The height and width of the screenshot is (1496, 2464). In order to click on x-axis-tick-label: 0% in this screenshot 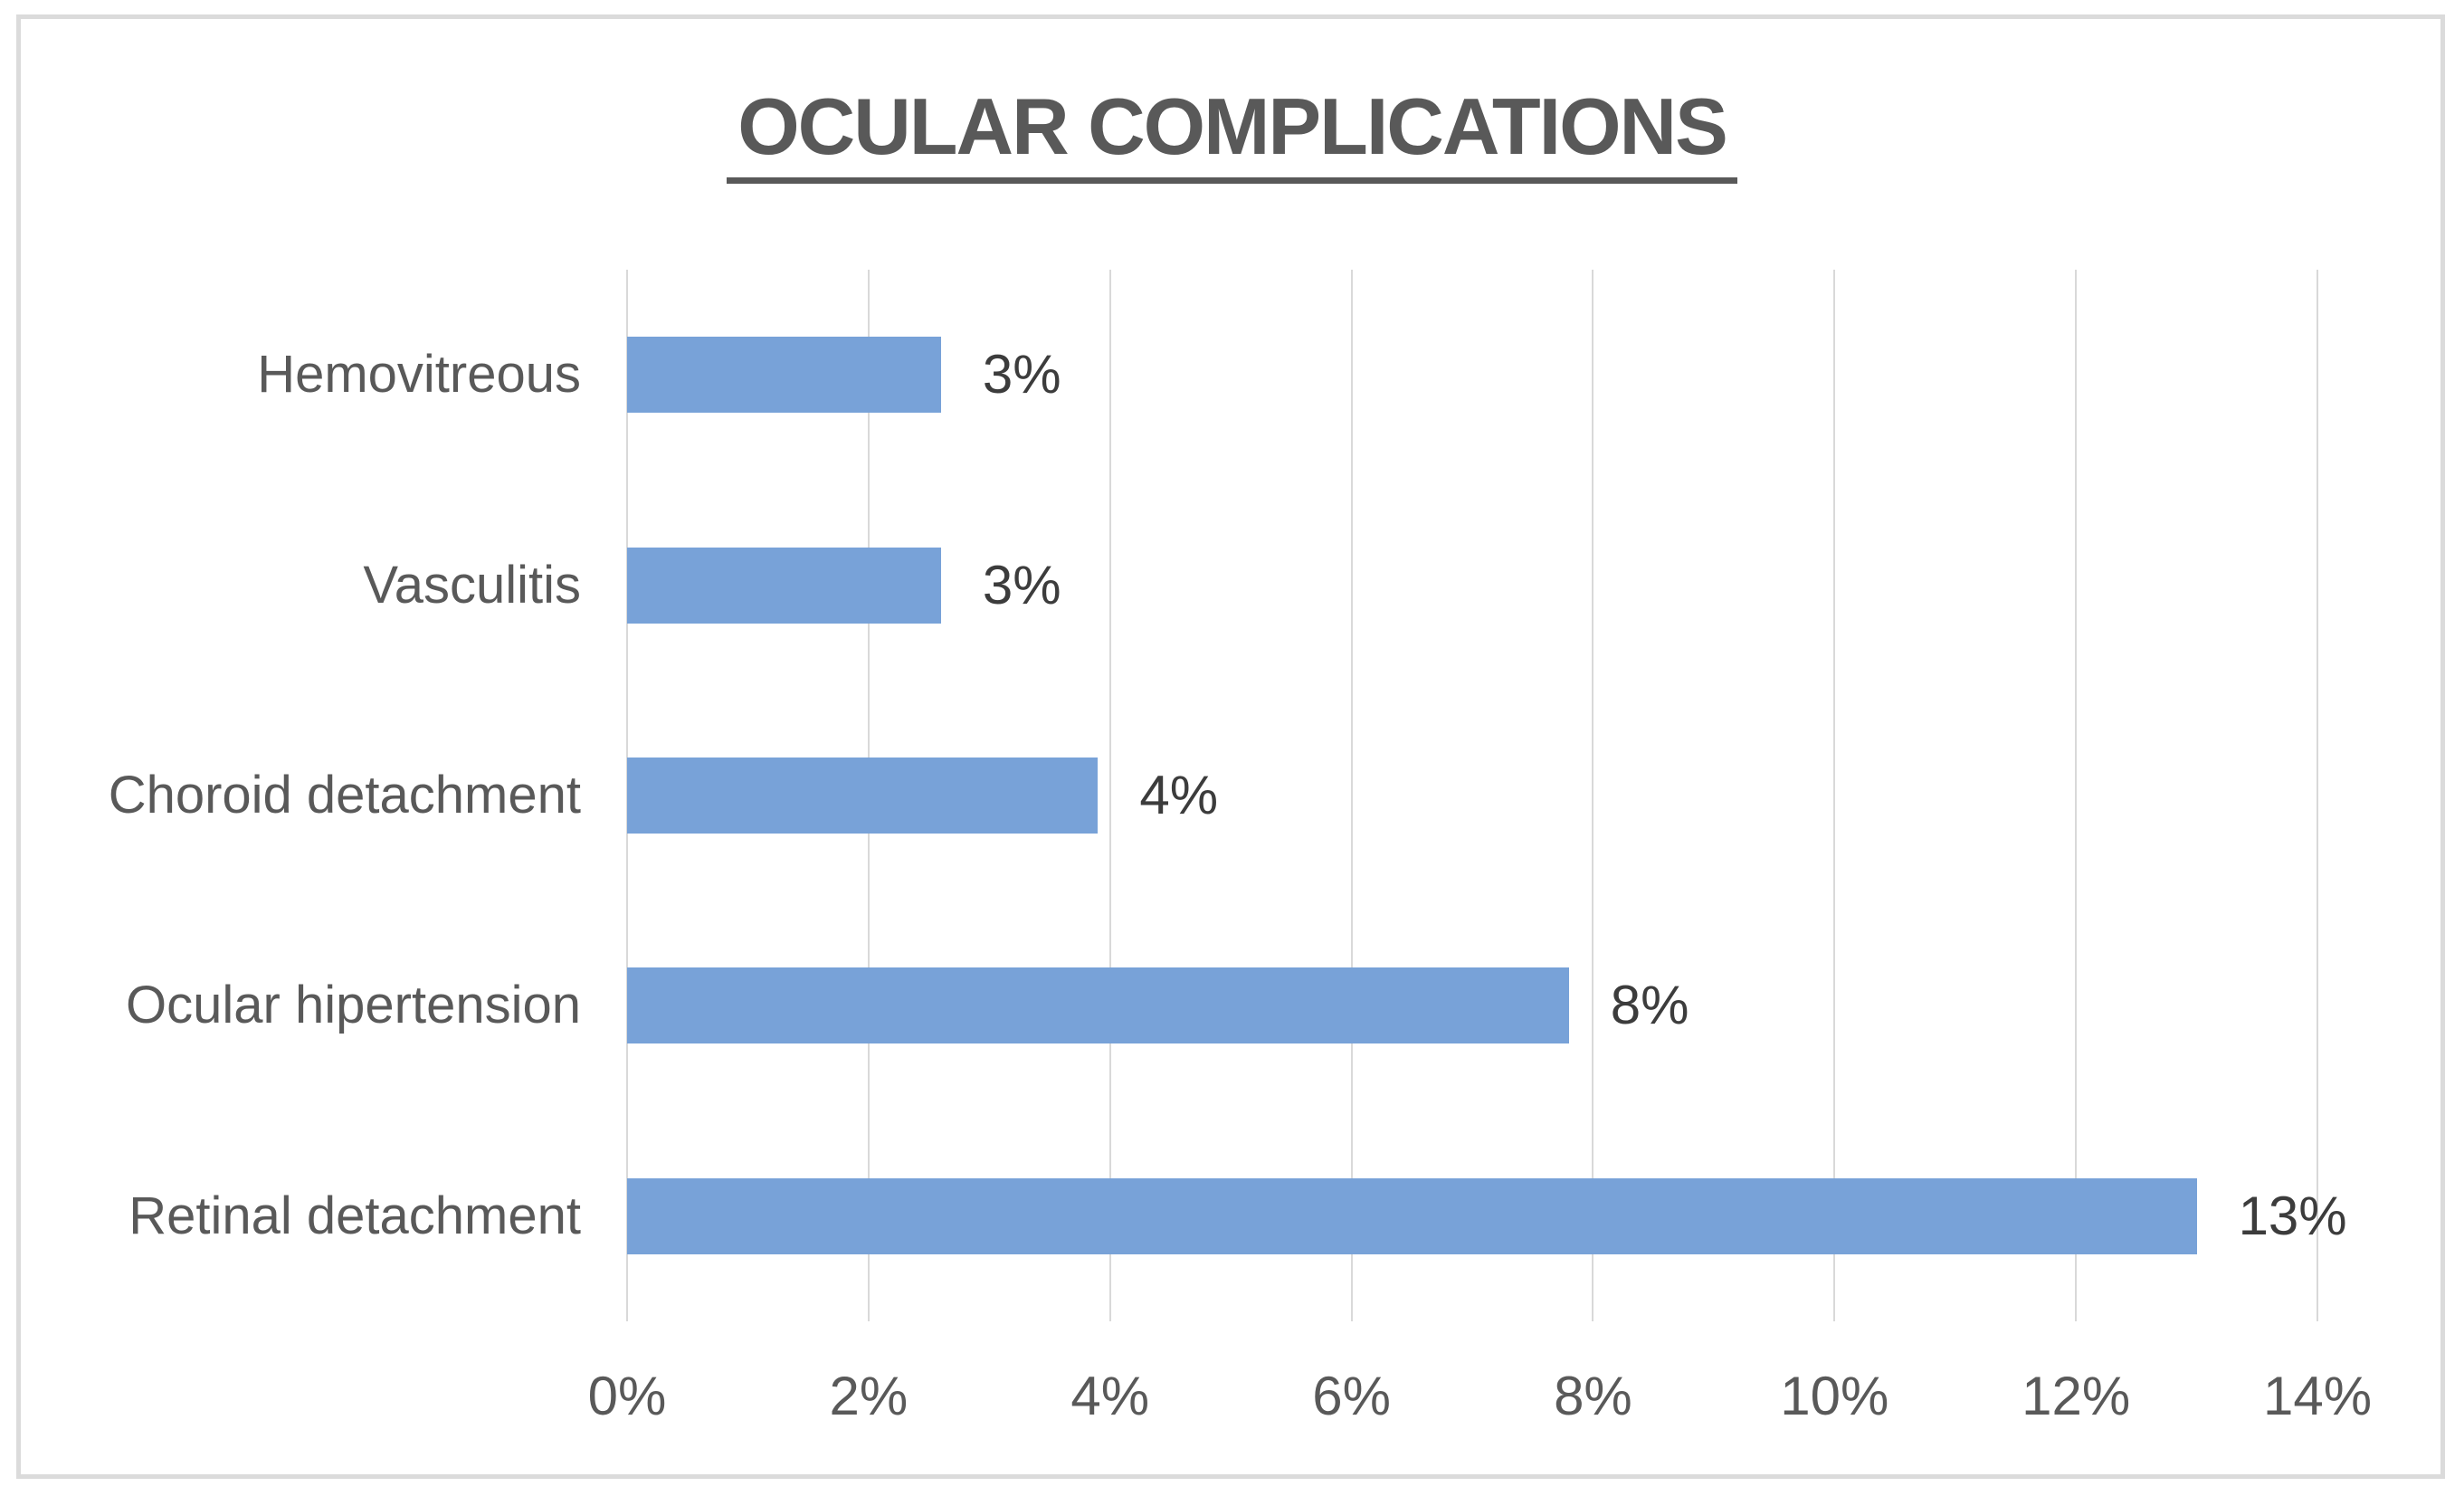, I will do `click(627, 1396)`.